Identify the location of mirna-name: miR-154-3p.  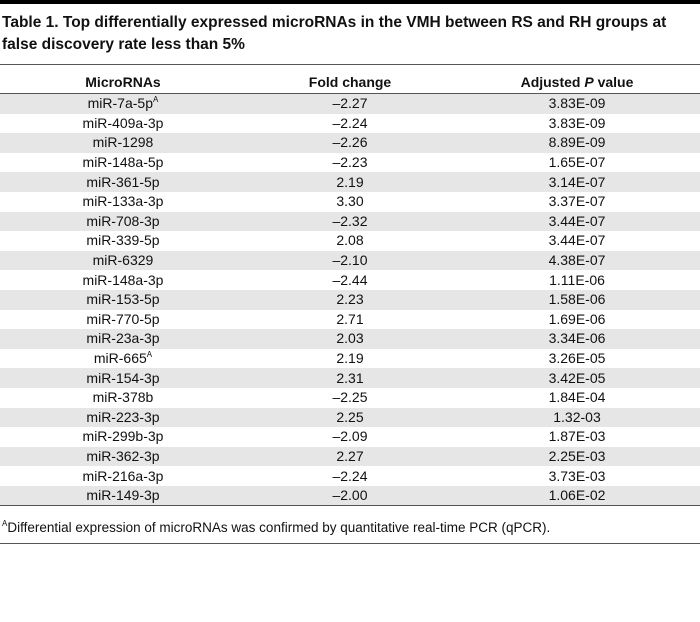
(123, 377).